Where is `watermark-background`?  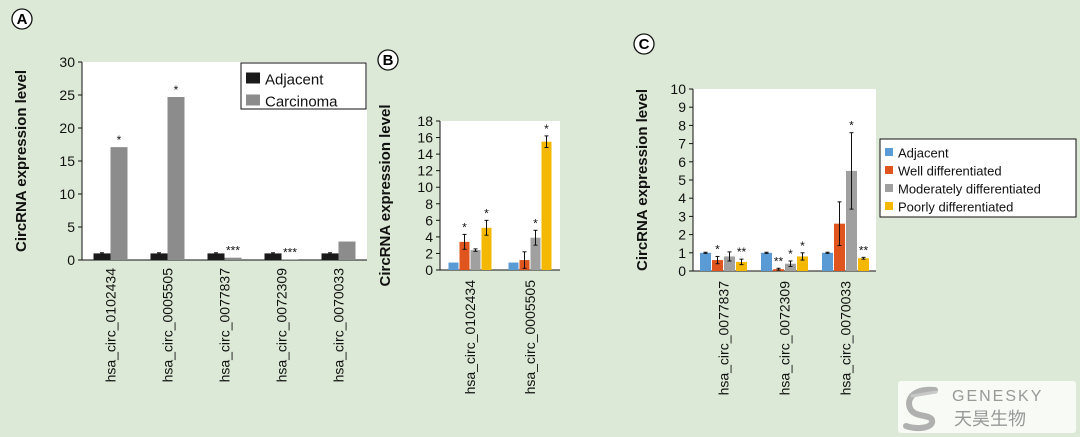 watermark-background is located at coordinates (987, 407).